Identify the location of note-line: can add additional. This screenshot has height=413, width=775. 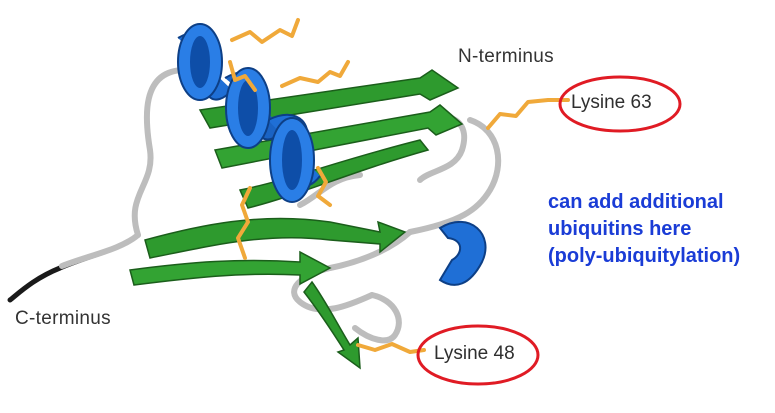
(636, 202).